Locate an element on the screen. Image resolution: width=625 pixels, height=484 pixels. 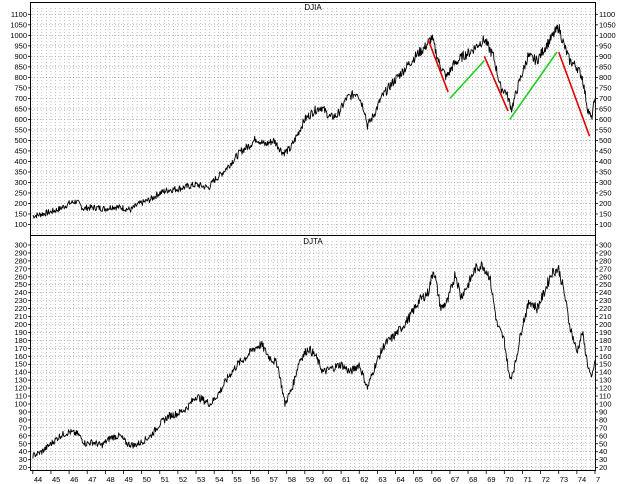
x-tick-label: 52 is located at coordinates (183, 479).